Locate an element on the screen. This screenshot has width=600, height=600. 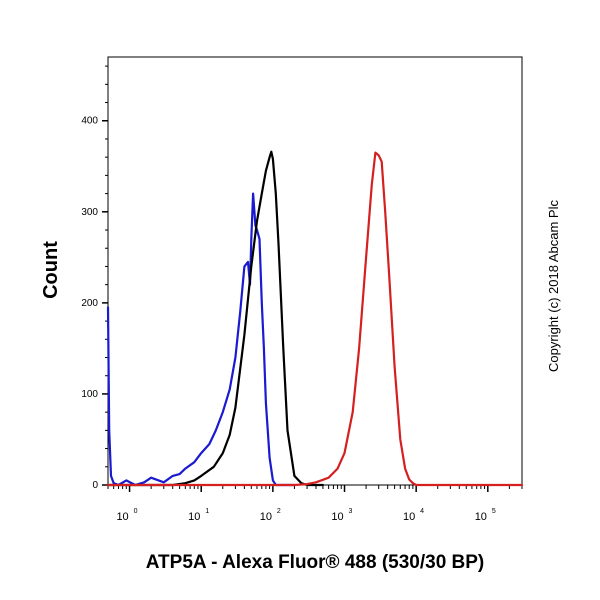
y-tick-label: 100 is located at coordinates (89, 394).